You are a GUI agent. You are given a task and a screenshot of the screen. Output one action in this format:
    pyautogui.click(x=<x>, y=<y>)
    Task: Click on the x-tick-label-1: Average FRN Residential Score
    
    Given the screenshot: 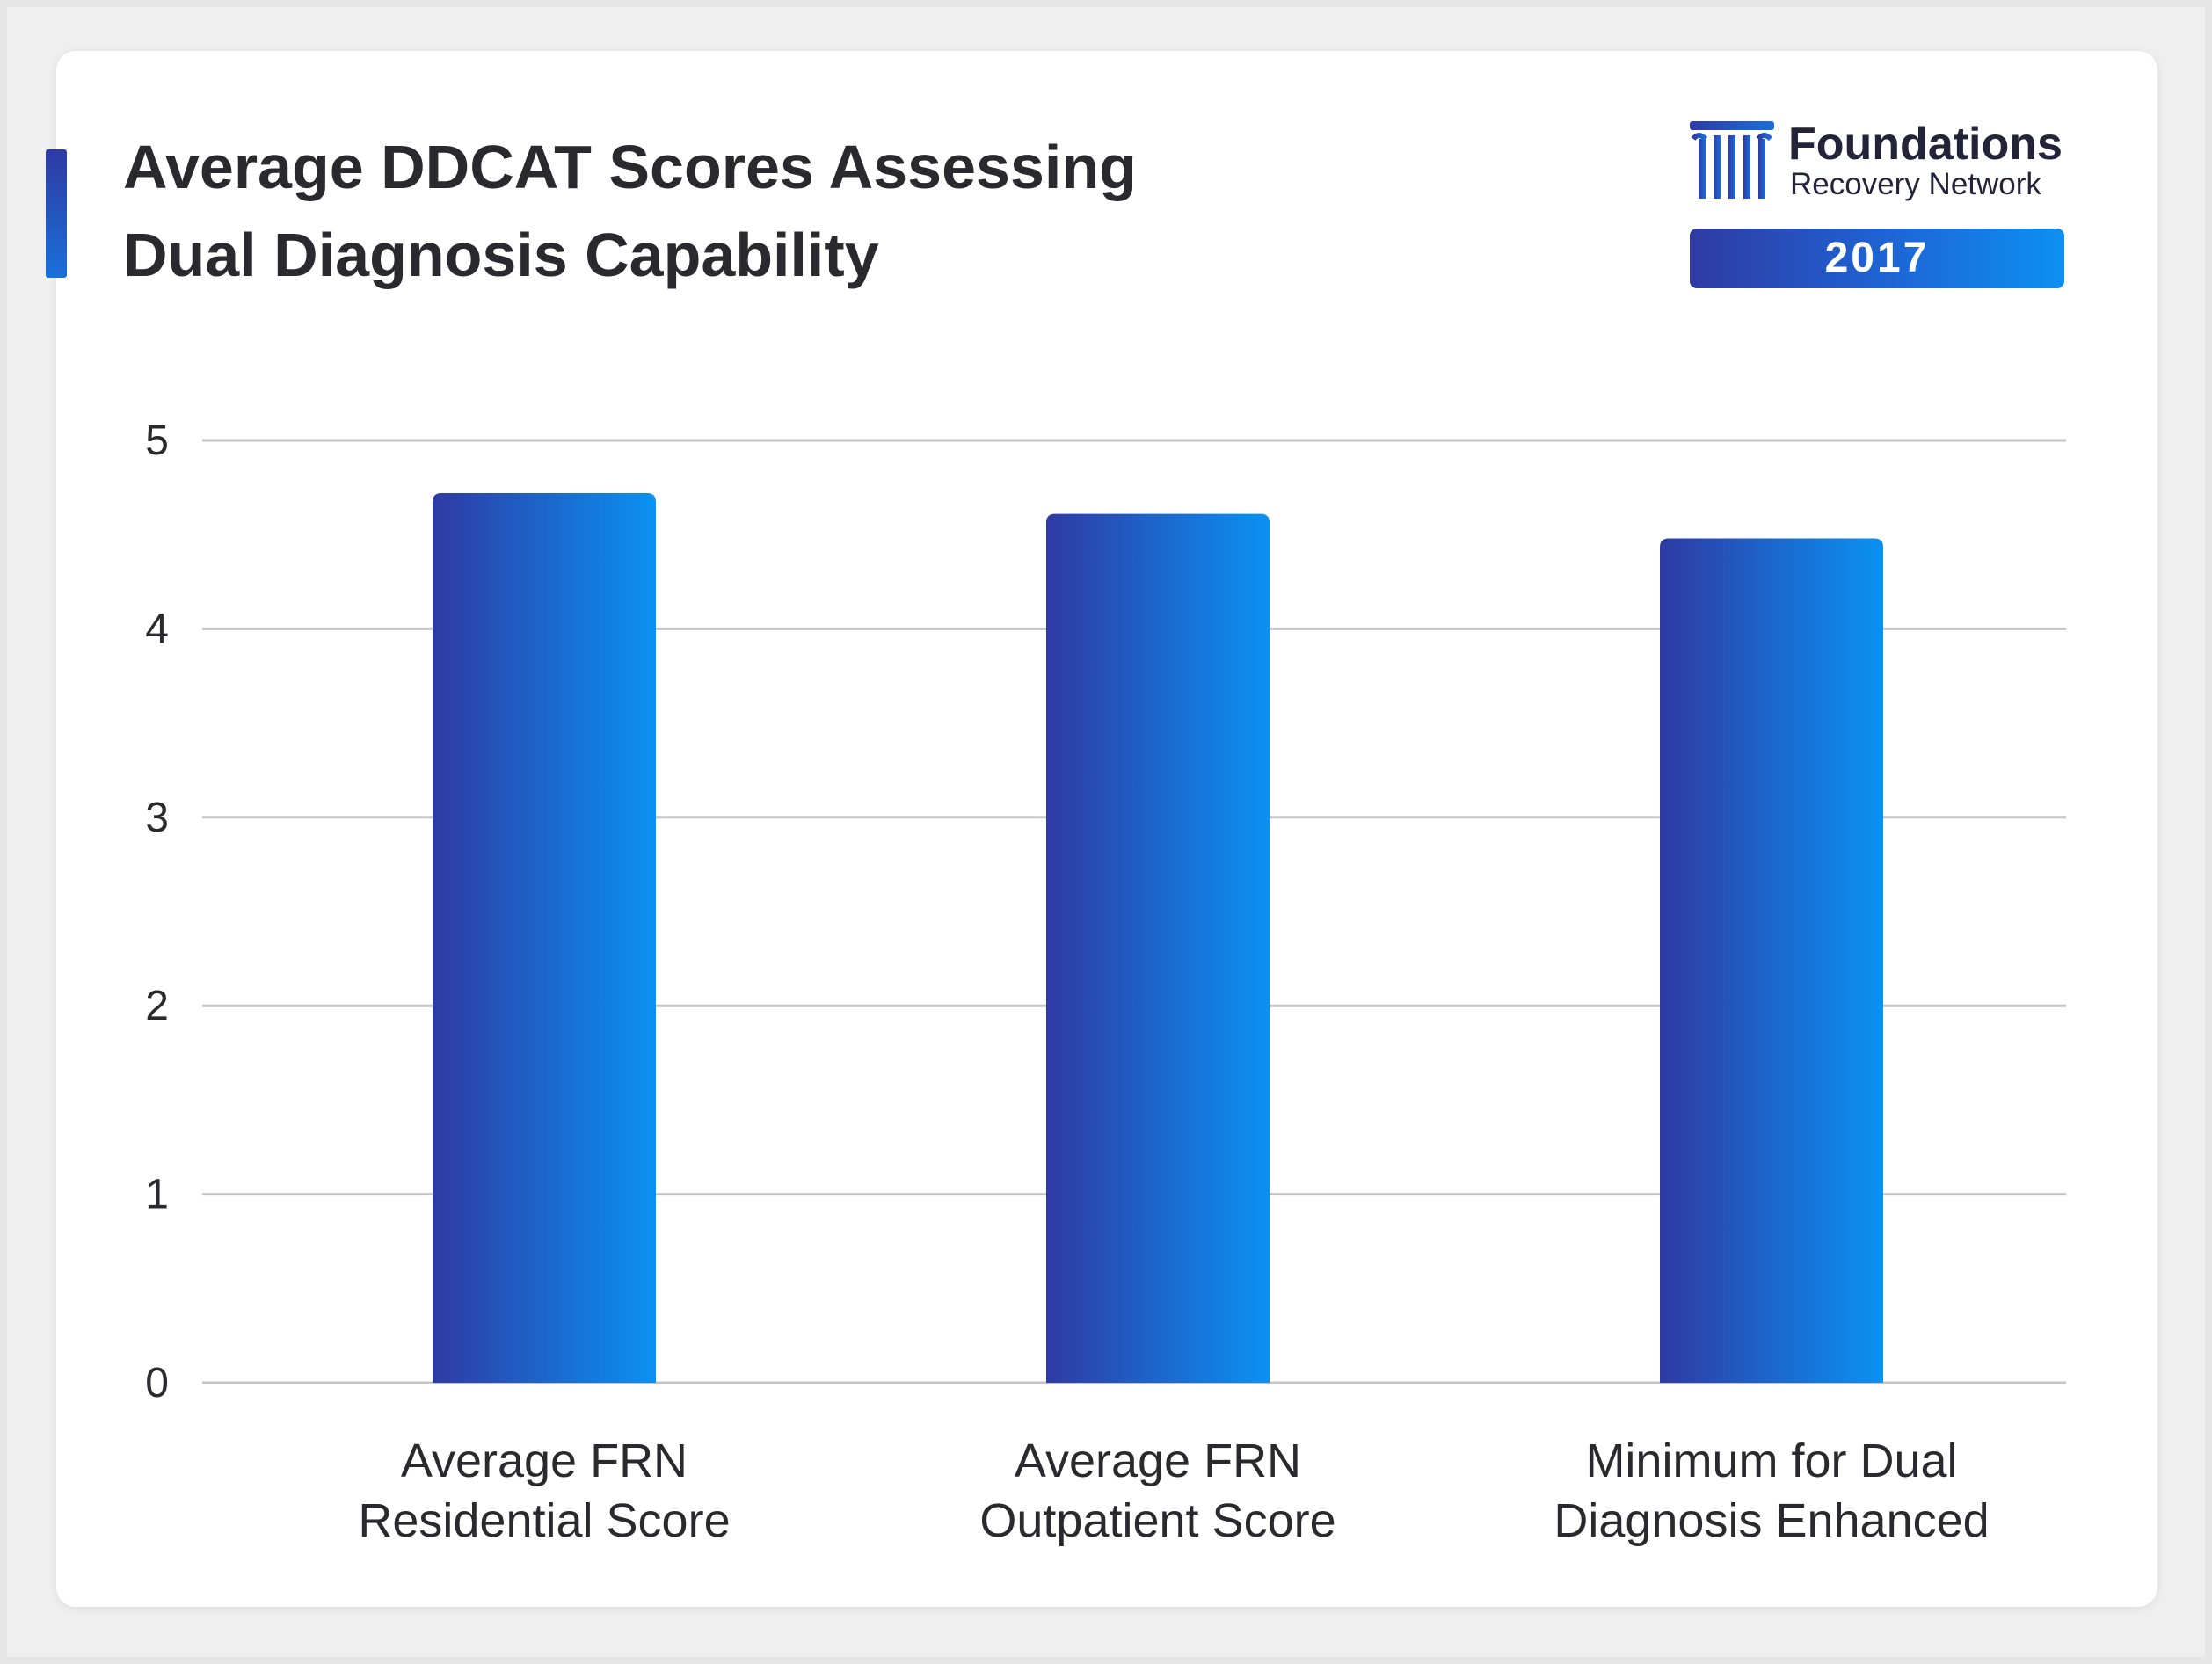 What is the action you would take?
    pyautogui.click(x=544, y=1491)
    